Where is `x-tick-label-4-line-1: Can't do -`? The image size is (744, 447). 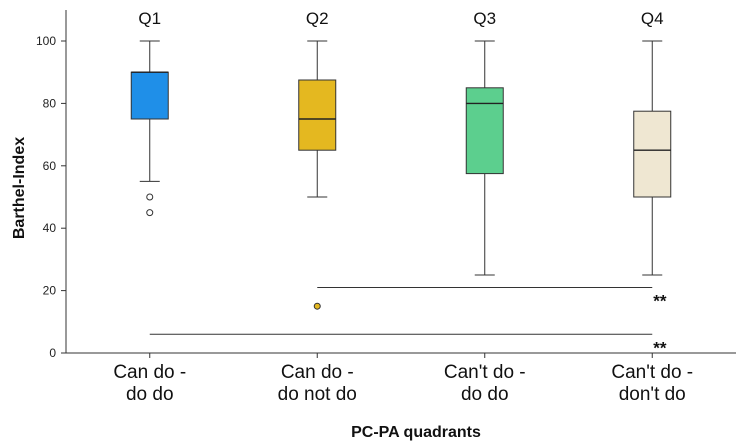
x-tick-label-4-line-1: Can't do - is located at coordinates (652, 372).